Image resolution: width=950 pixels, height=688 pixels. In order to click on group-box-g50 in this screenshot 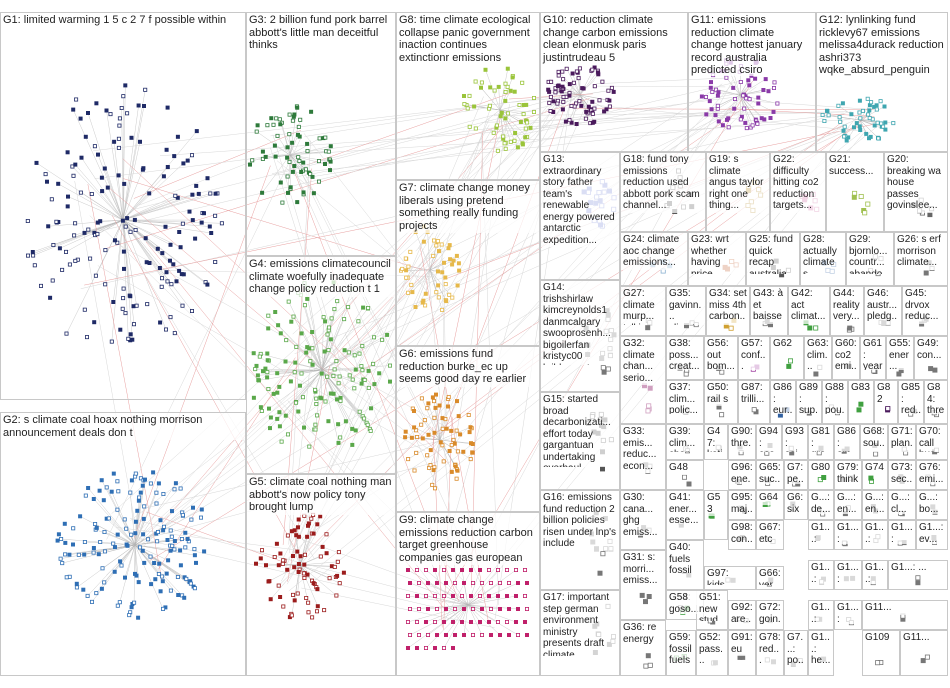, I will do `click(721, 402)`.